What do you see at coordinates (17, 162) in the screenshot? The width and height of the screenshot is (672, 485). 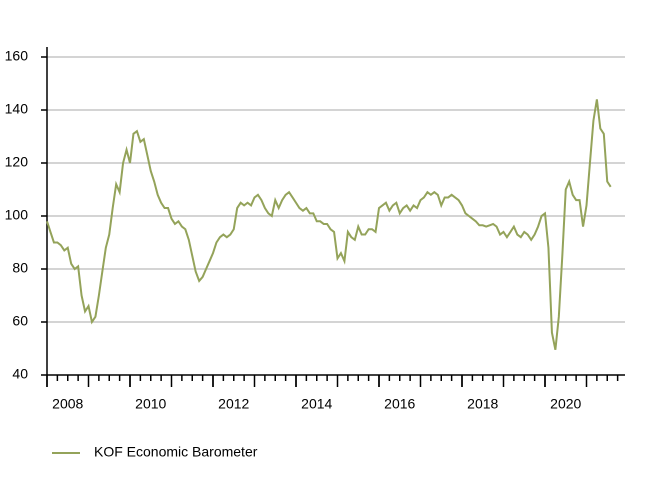 I see `y-tick-label: 120` at bounding box center [17, 162].